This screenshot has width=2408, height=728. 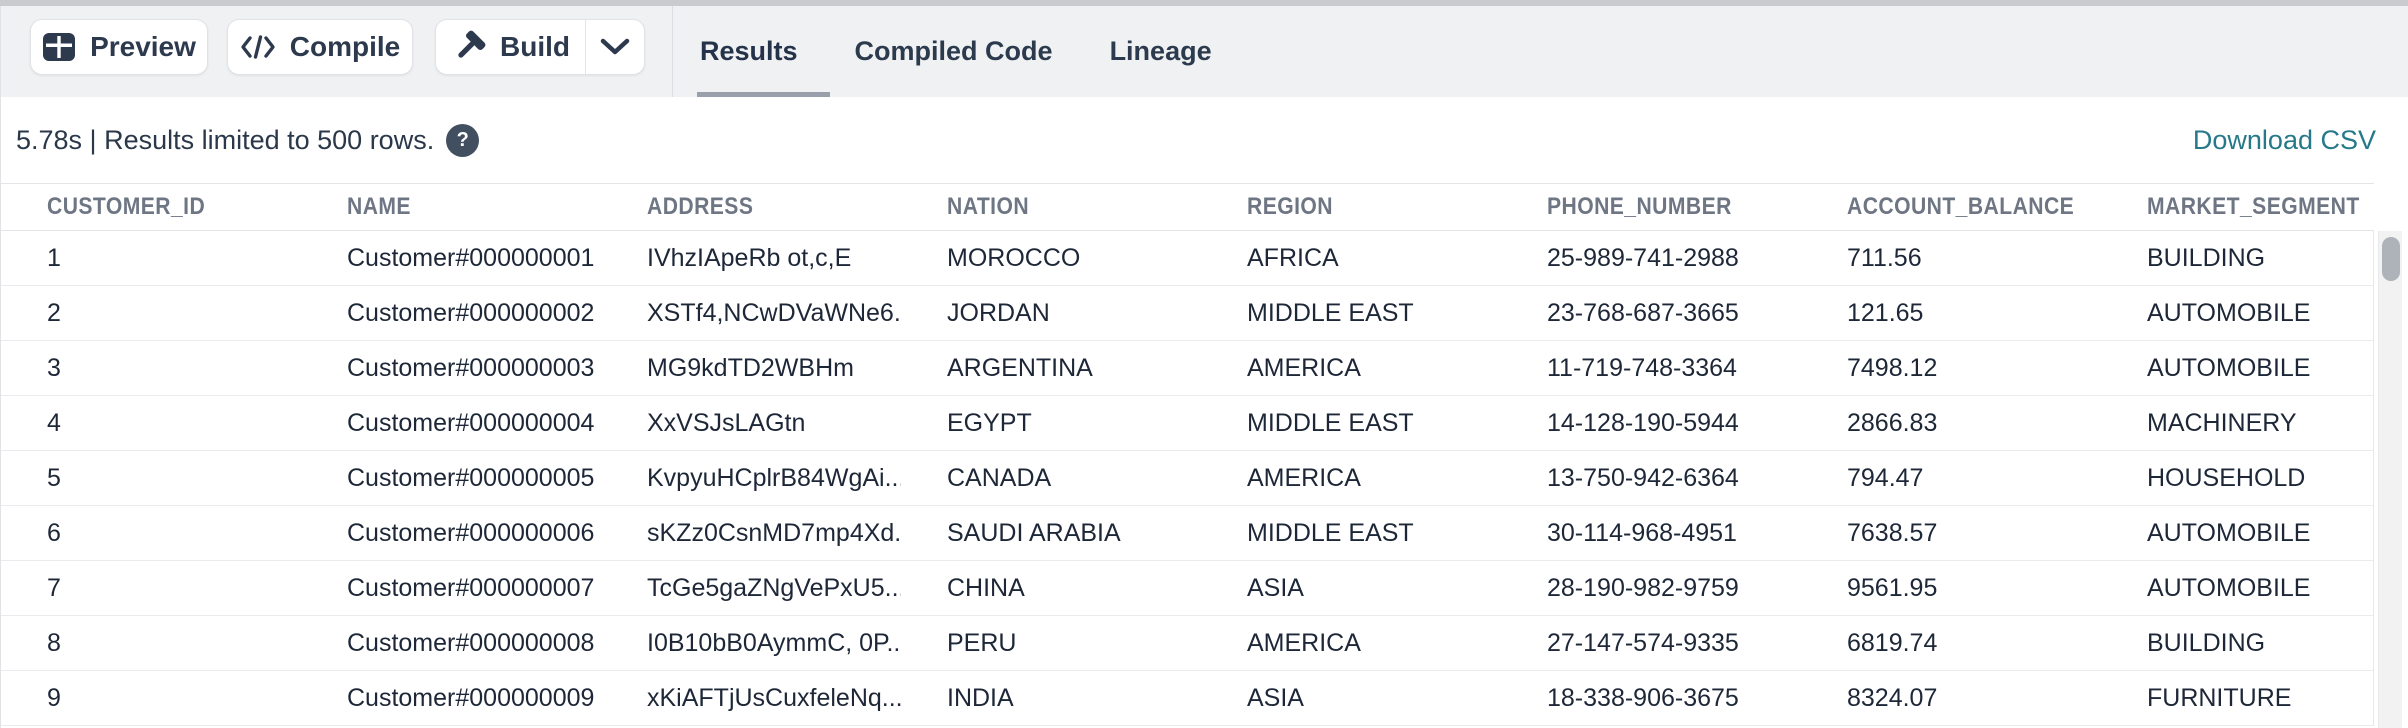 What do you see at coordinates (345, 46) in the screenshot?
I see `compile-button-label: Compile` at bounding box center [345, 46].